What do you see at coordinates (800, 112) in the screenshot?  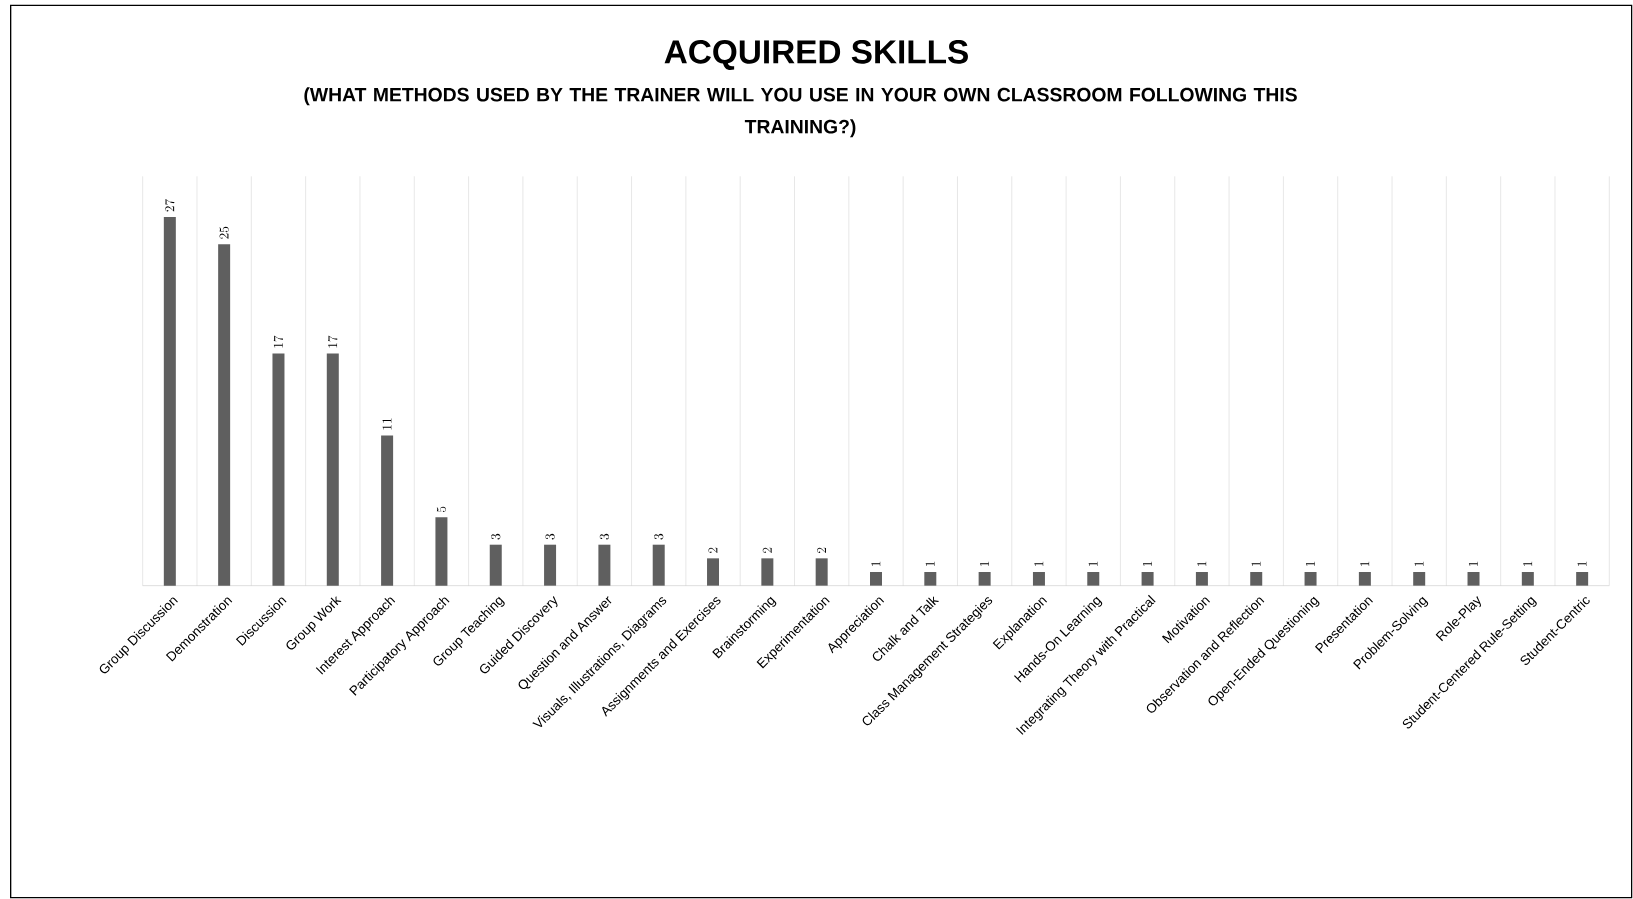 I see `chart-subtitle: (WHAT METHODS USED BY THE TRAINER WILL YOU USE IN YOUR OWN CLASSROOM FOLLOWING THIS TRAINING?)` at bounding box center [800, 112].